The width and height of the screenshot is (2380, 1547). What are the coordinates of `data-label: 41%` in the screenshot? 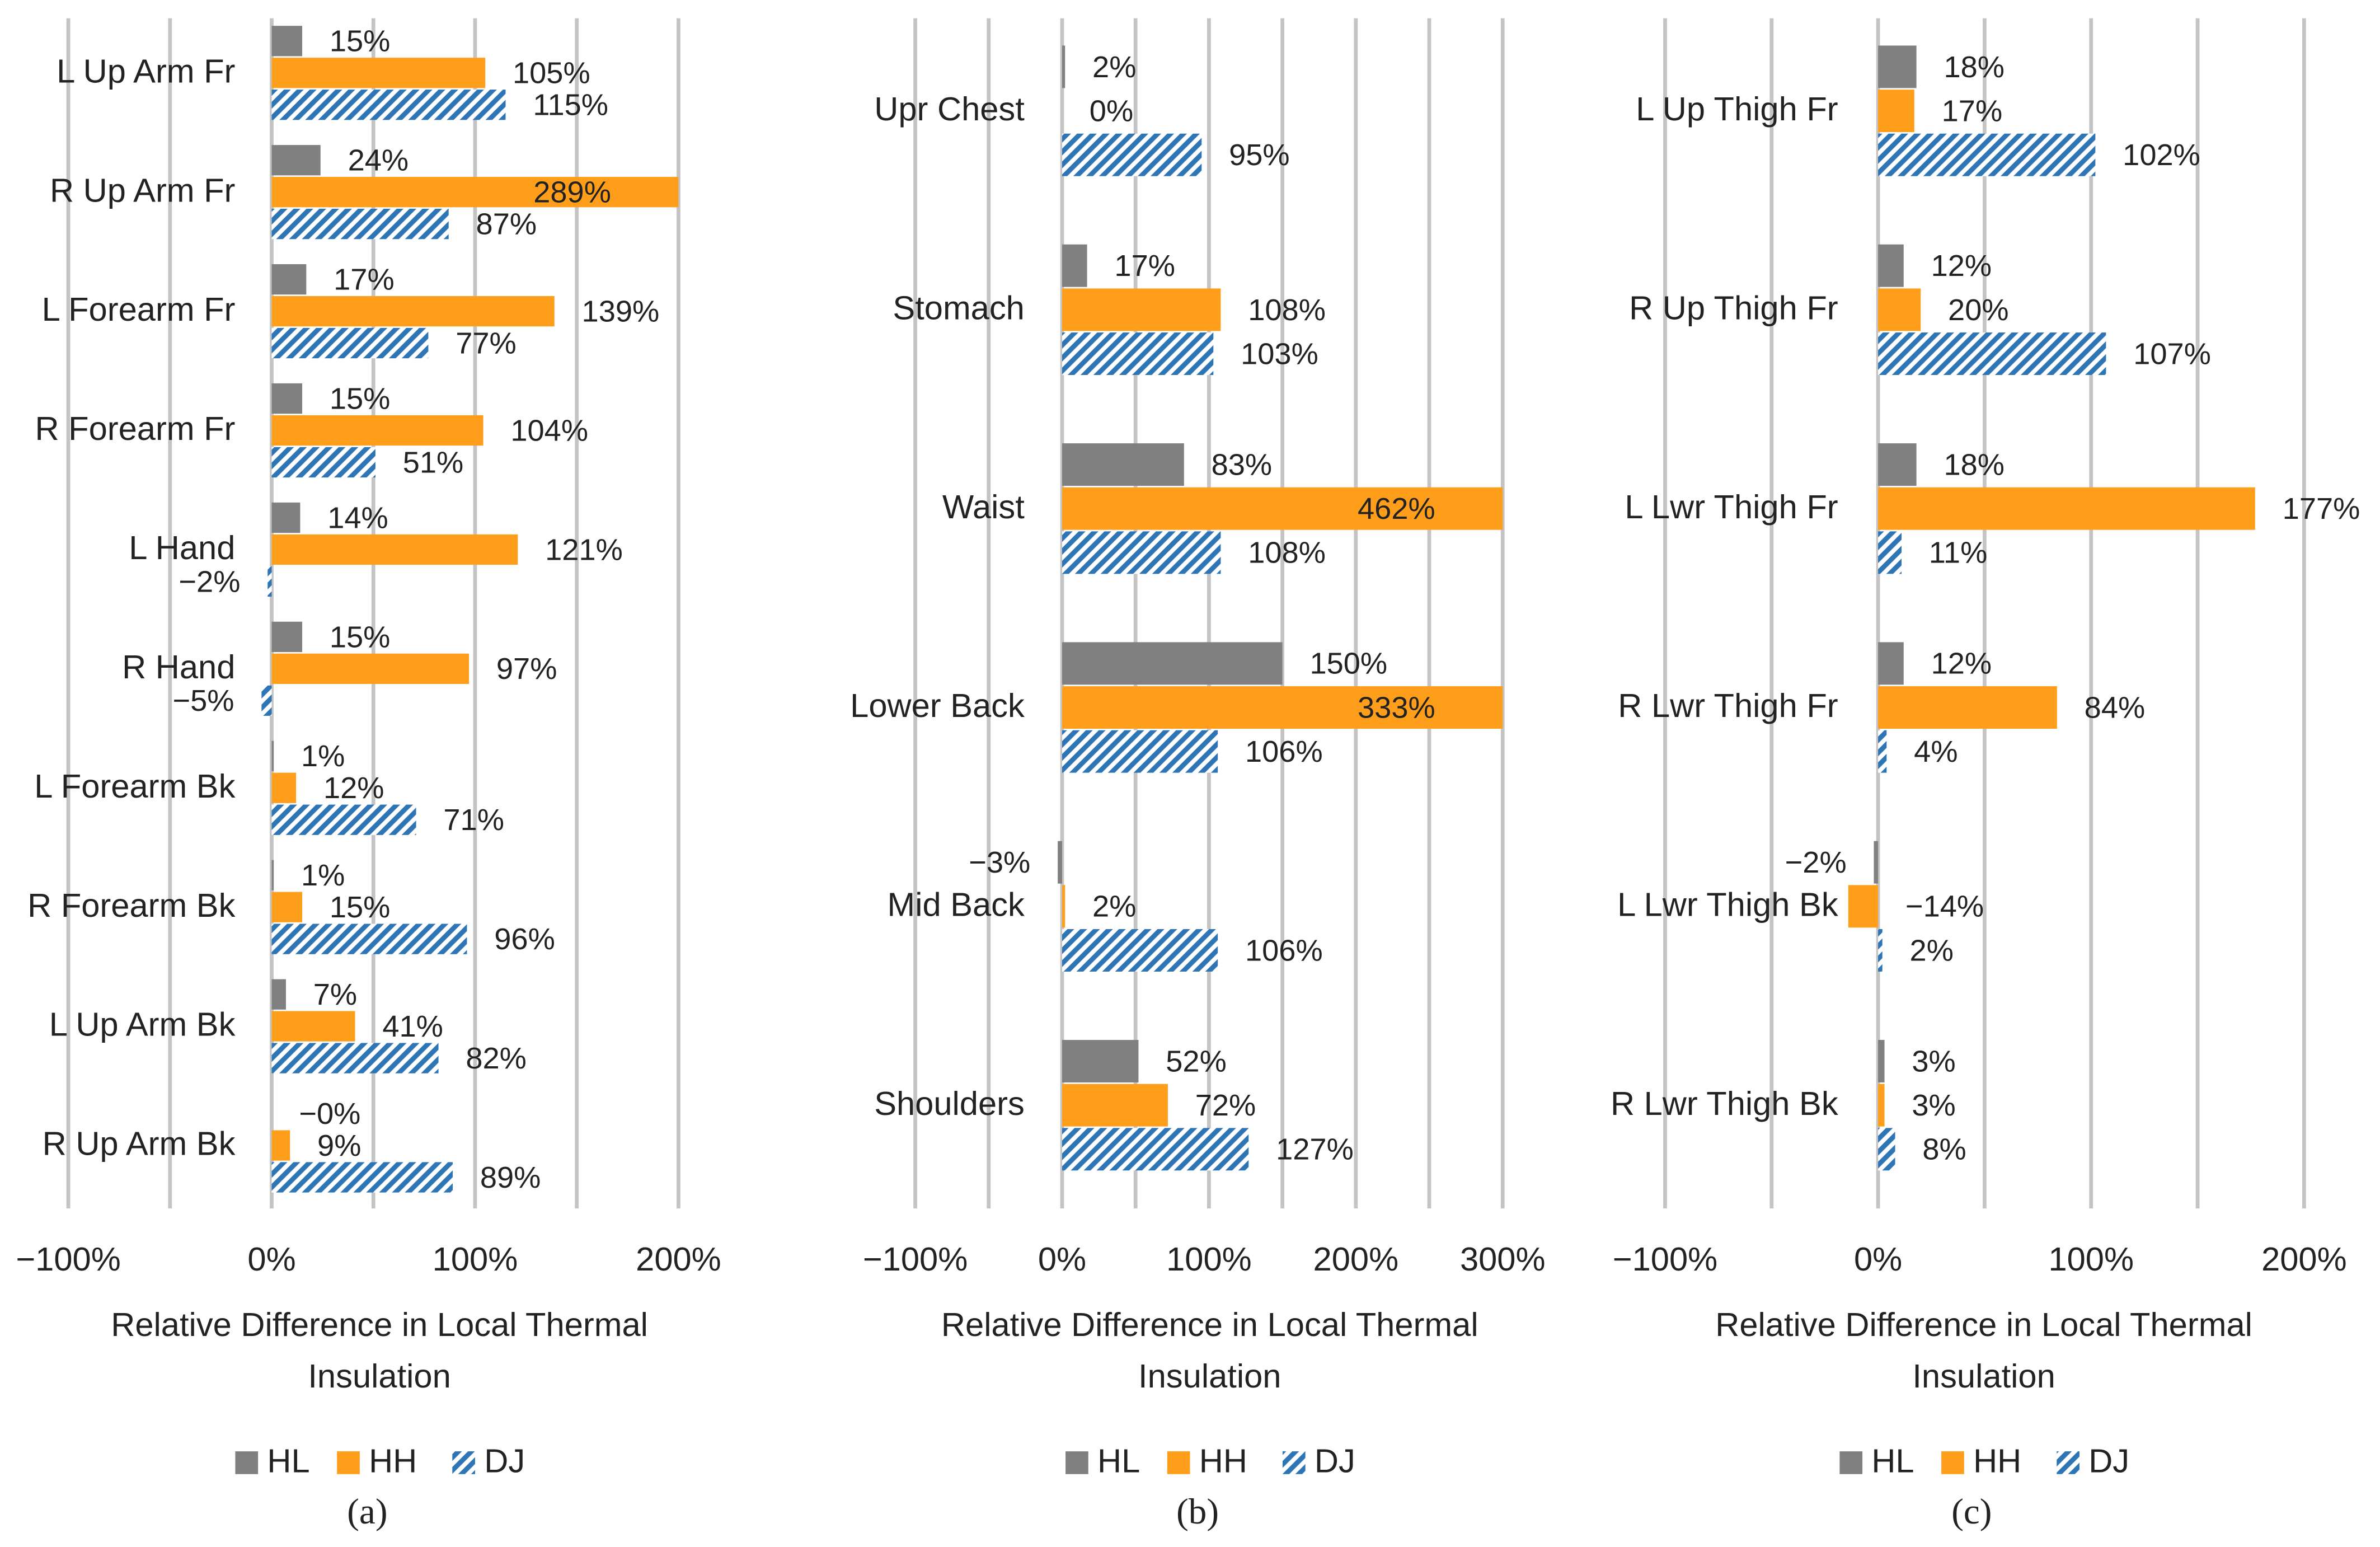 It's located at (413, 1027).